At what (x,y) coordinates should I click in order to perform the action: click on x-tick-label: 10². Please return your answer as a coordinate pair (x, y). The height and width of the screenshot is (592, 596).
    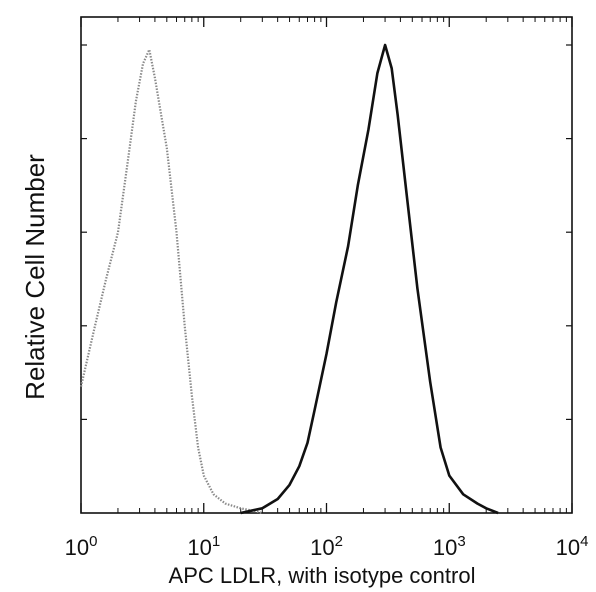
    Looking at the image, I should click on (326, 546).